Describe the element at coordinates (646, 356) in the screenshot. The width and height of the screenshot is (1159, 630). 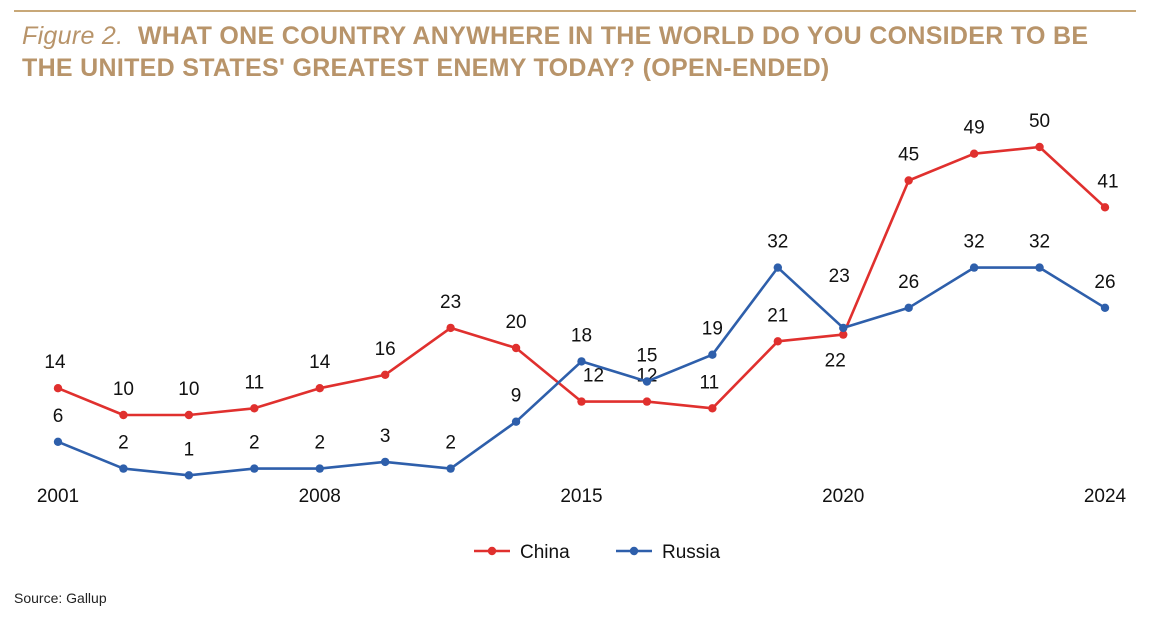
I see `russia-data-label: 15` at that location.